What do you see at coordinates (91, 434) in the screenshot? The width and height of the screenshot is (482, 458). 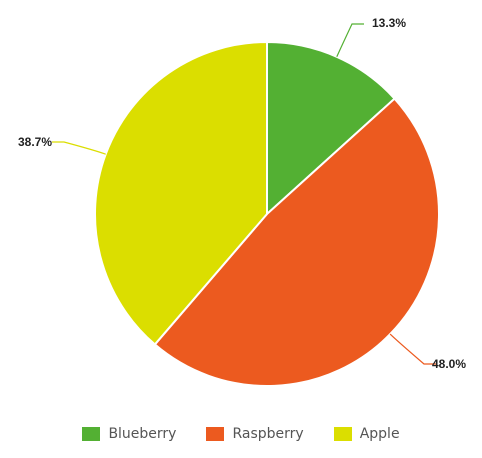 I see `legend-swatch-blueberry` at bounding box center [91, 434].